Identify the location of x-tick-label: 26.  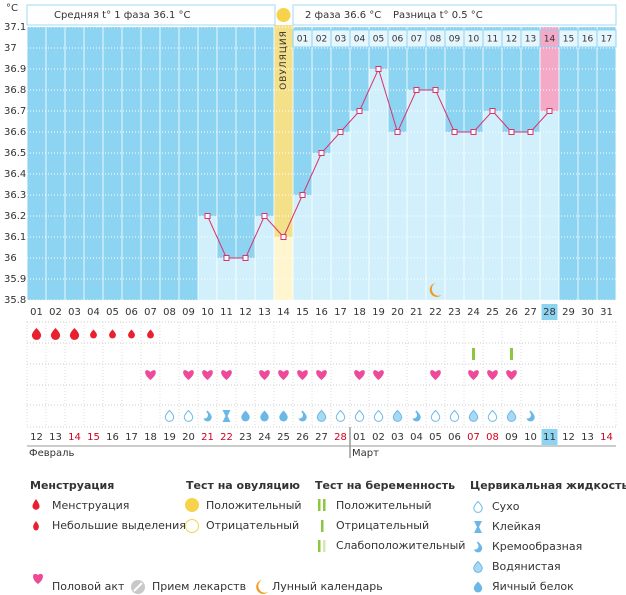
(511, 312).